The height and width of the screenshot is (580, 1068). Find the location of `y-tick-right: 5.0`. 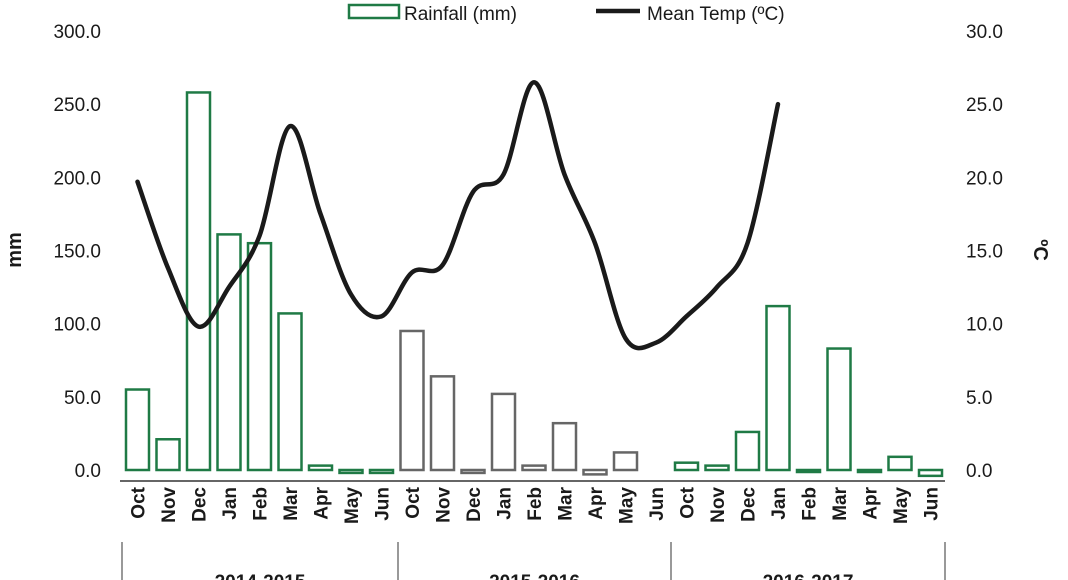

y-tick-right: 5.0 is located at coordinates (979, 398).